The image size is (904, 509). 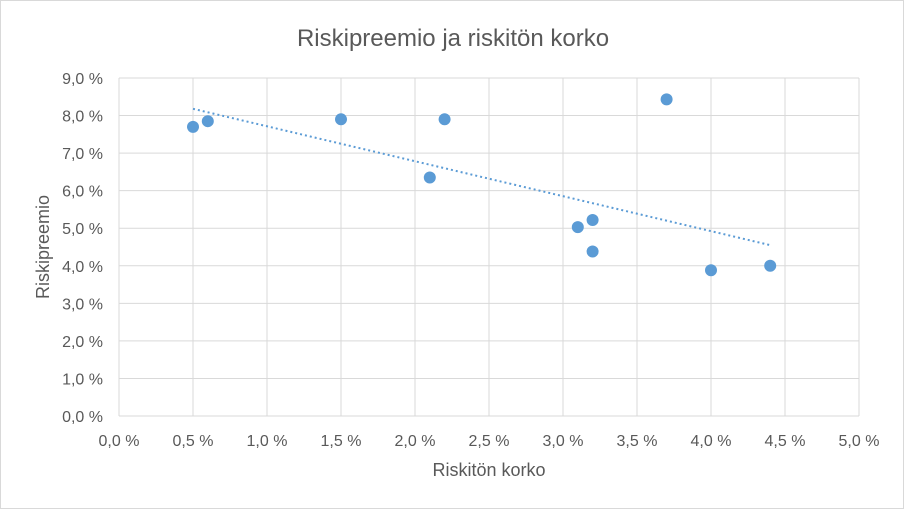 I want to click on x-tick-label: 2,5 %, so click(x=489, y=441).